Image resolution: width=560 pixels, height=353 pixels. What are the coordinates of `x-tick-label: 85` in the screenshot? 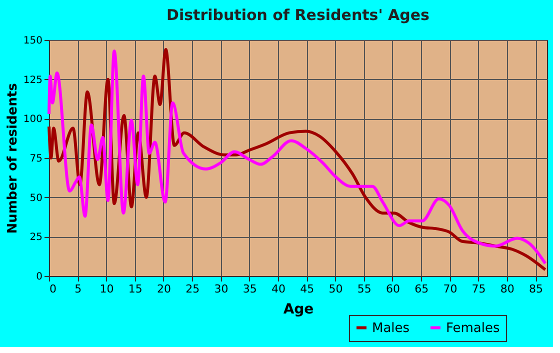 It's located at (536, 289).